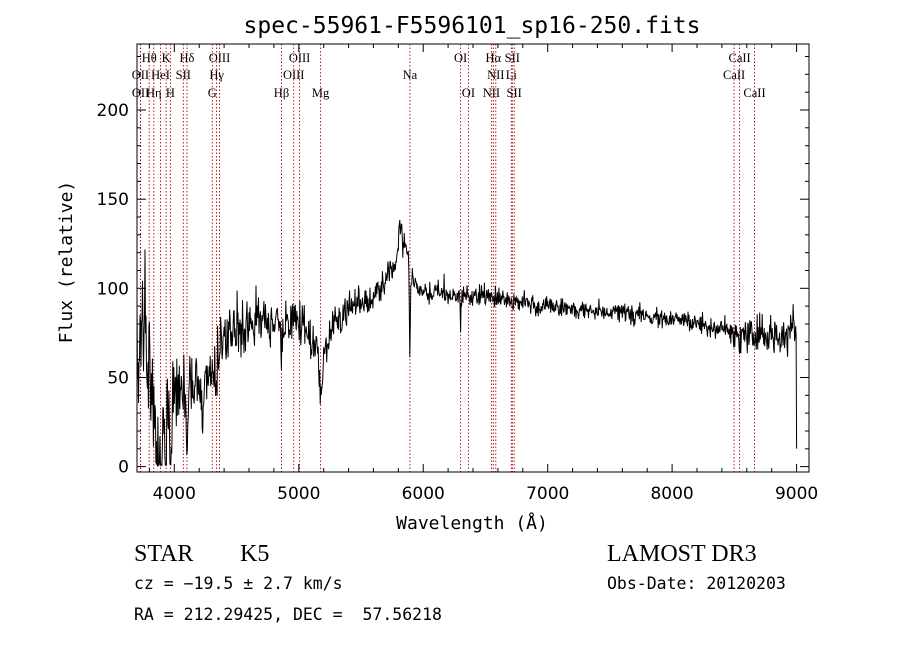 The image size is (900, 654). I want to click on object-subclass: K5, so click(254, 554).